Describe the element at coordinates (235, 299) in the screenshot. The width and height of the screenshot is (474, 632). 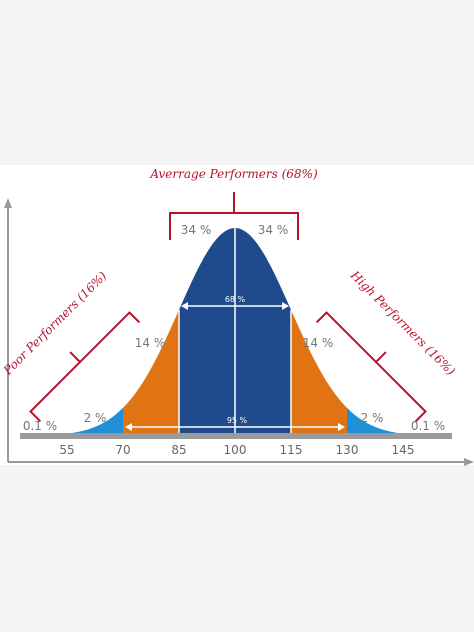
I see `range-label: 68 %` at that location.